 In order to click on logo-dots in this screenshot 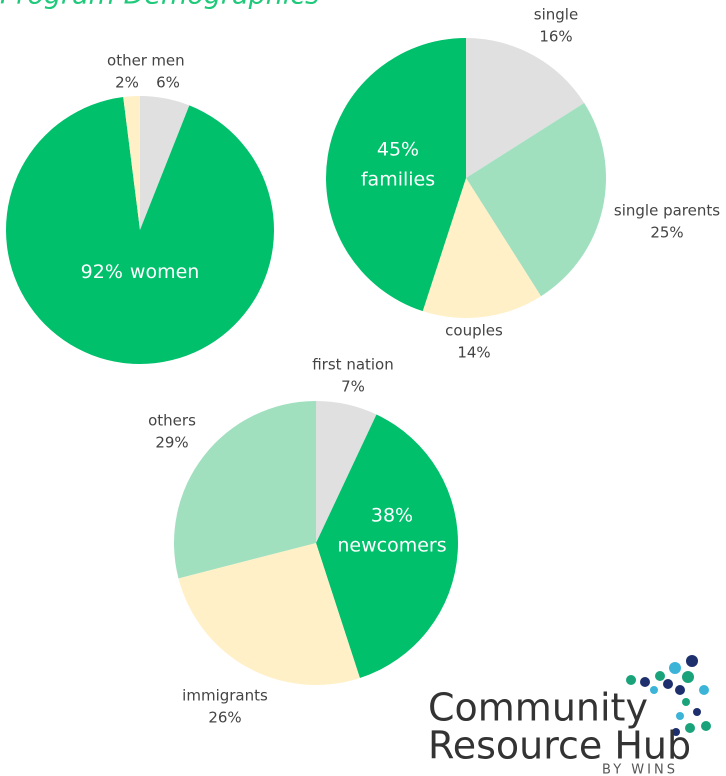, I will do `click(668, 695)`.